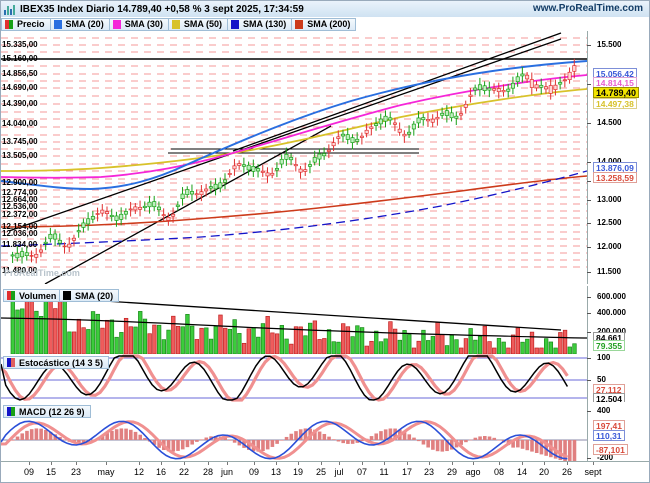 The height and width of the screenshot is (483, 650). What do you see at coordinates (407, 472) in the screenshot?
I see `date-axis-label: 17` at bounding box center [407, 472].